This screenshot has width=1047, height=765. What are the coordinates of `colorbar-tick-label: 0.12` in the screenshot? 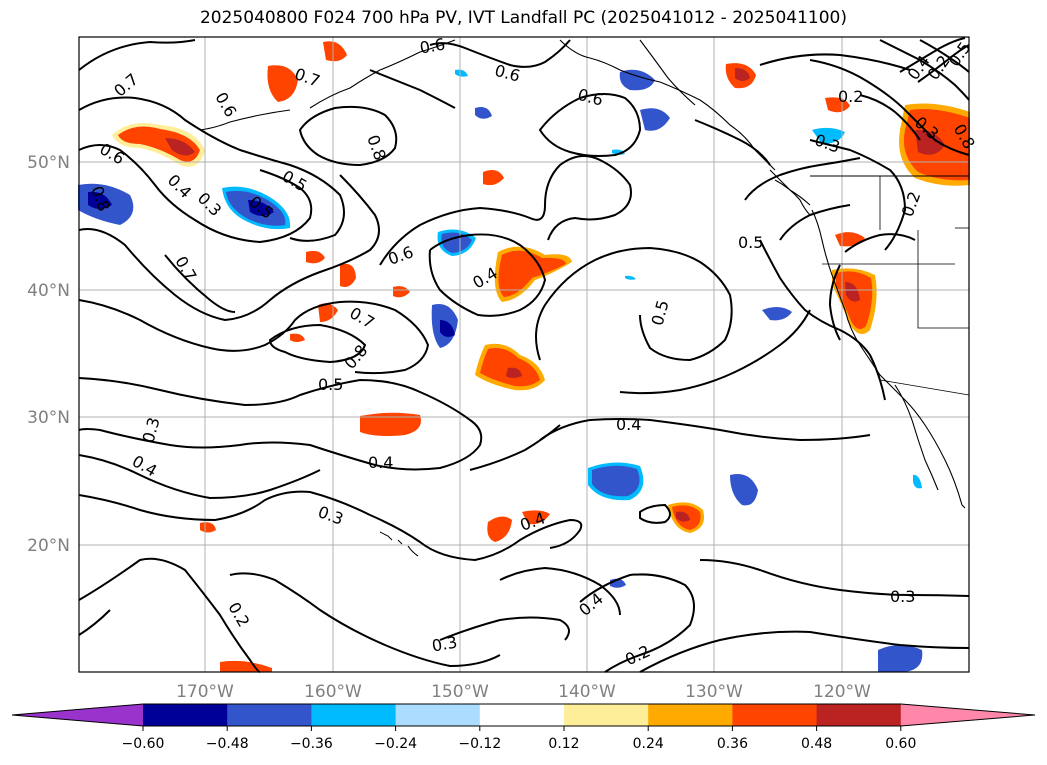 It's located at (563, 744).